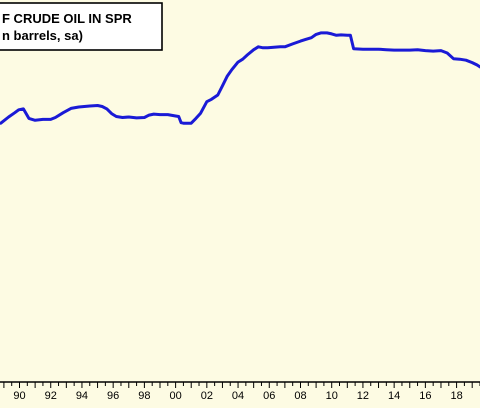  I want to click on x-axis: 90 92 94 96 98 00 02 04 06 08 10 12 14 16 18, so click(240, 391).